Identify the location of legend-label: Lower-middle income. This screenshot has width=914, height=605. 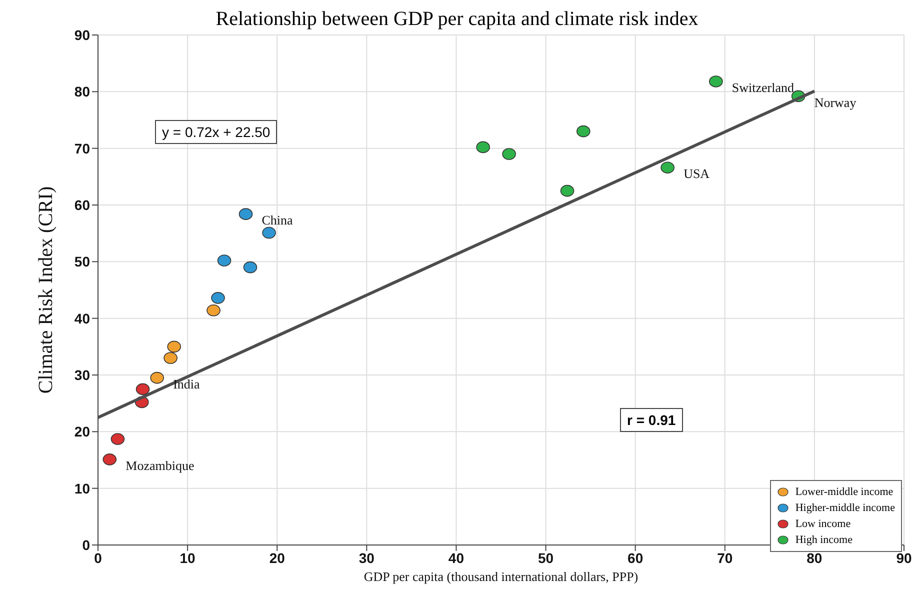
(844, 492).